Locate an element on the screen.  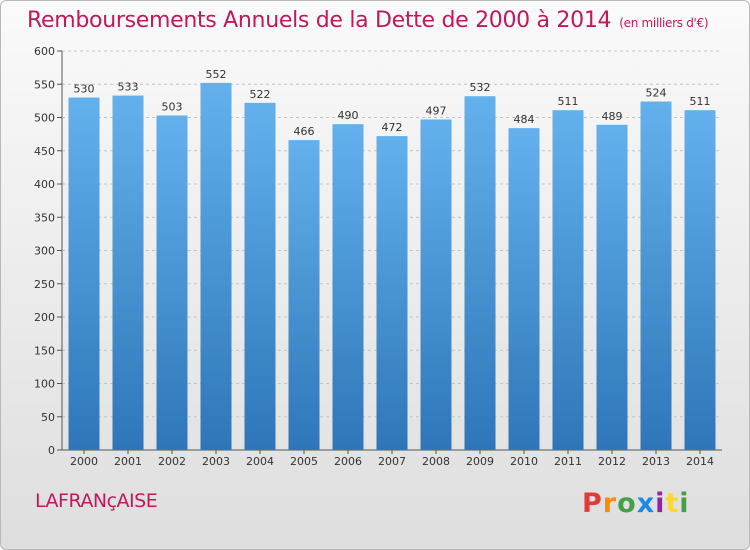
x-tick-label-2007: 2007 is located at coordinates (392, 461).